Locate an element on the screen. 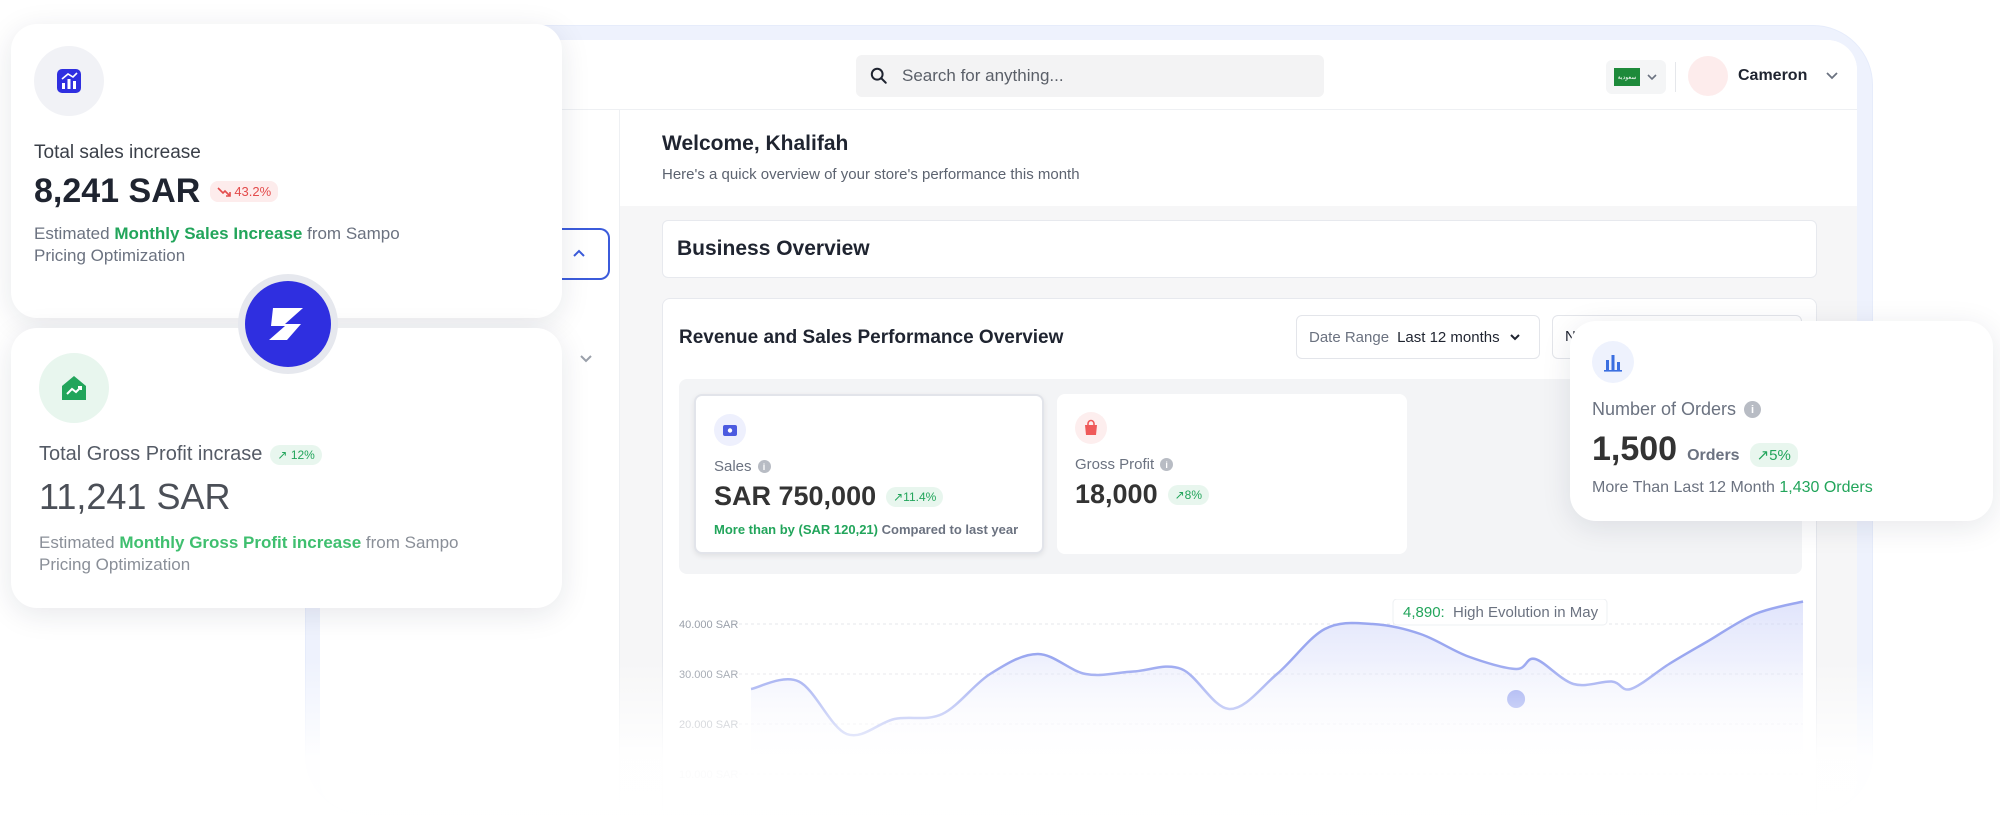 The width and height of the screenshot is (2000, 836). area-fill is located at coordinates (1277, 705).